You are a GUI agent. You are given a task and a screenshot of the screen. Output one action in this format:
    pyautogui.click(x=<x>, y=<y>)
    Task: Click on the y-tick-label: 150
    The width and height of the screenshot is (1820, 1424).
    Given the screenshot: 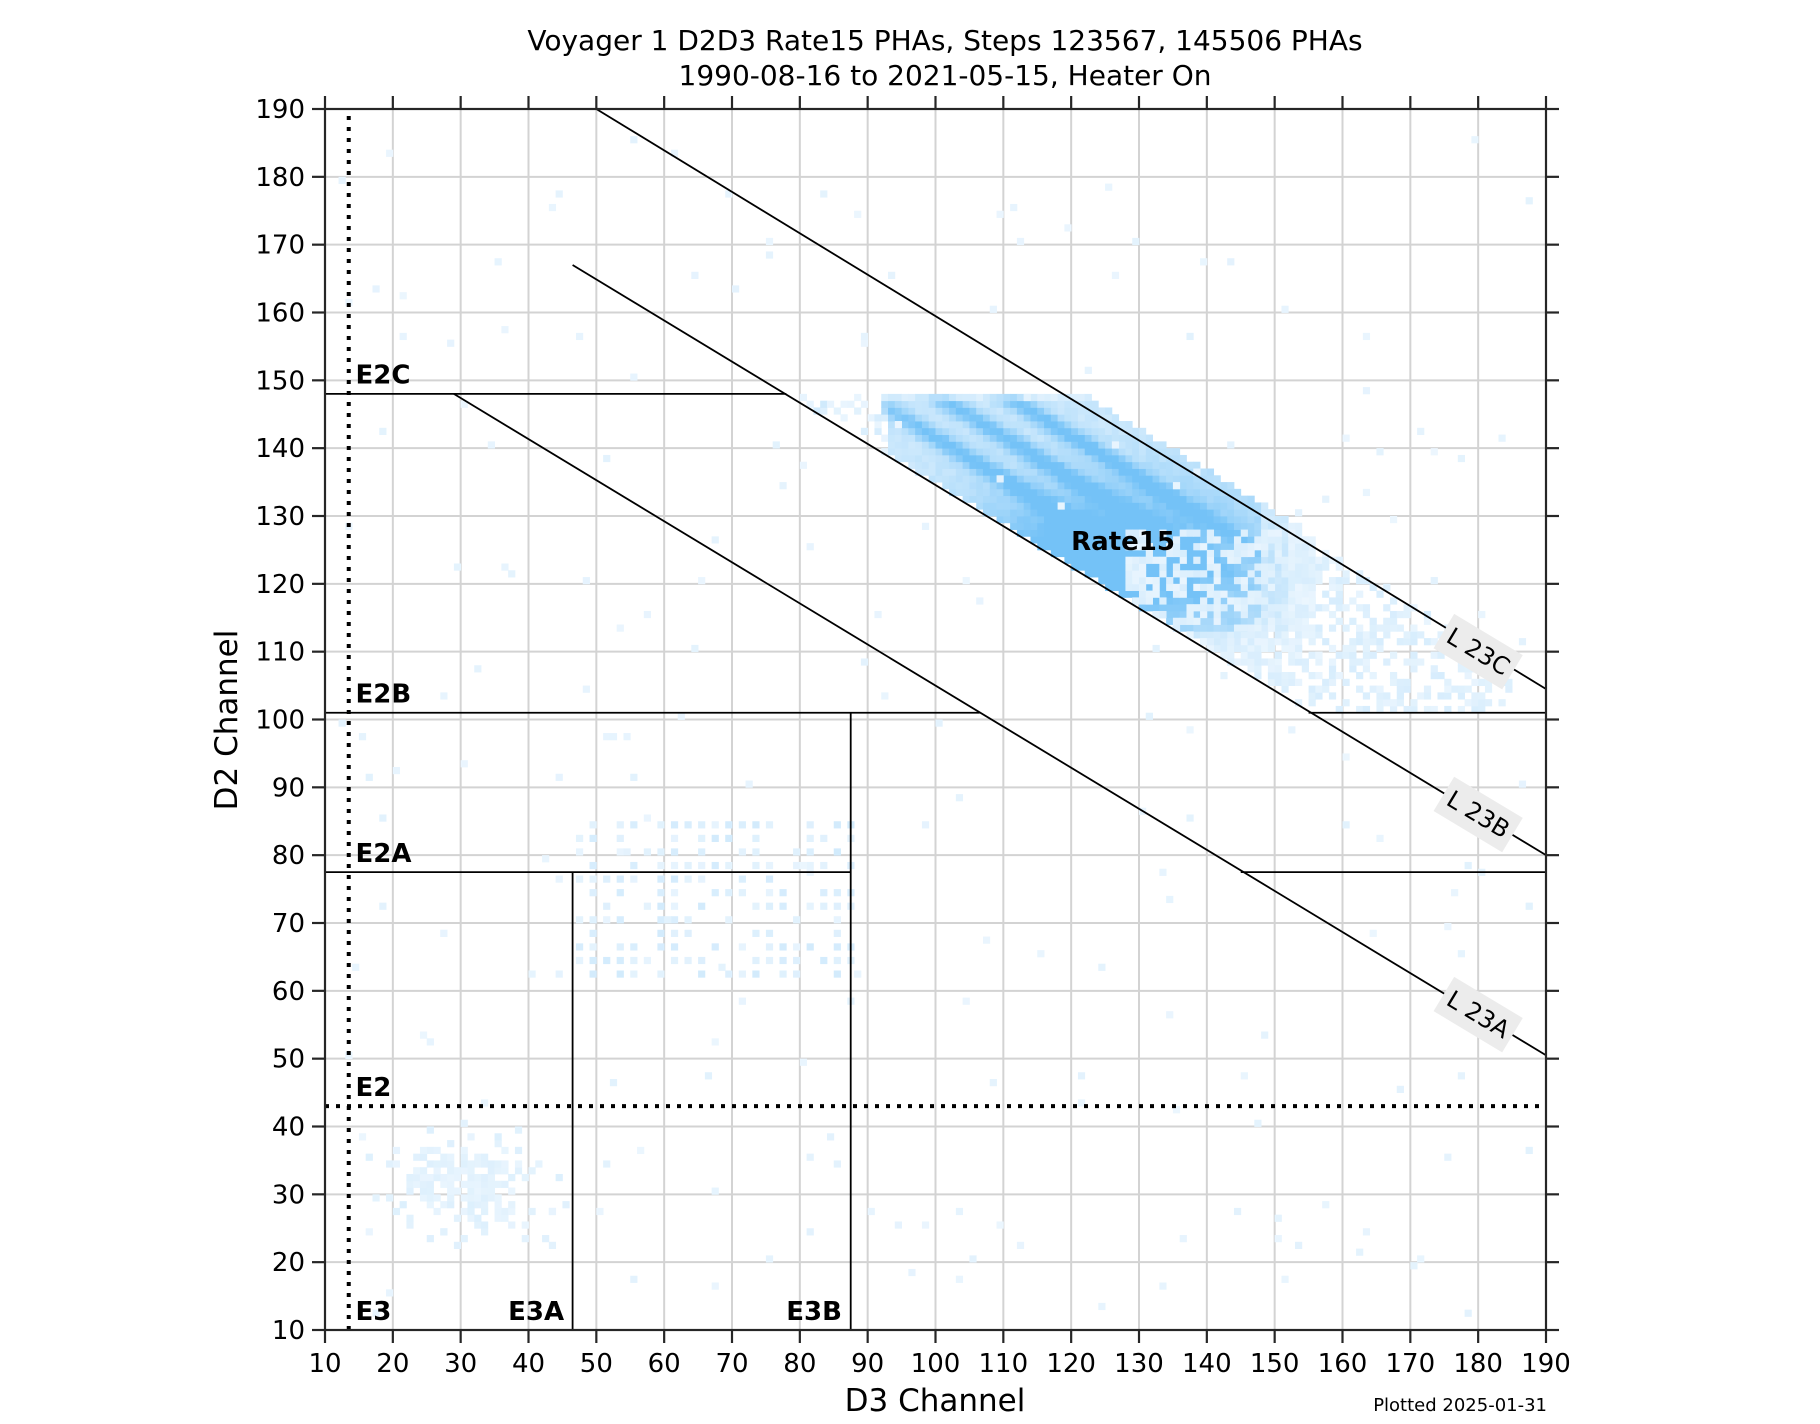 What is the action you would take?
    pyautogui.click(x=280, y=381)
    